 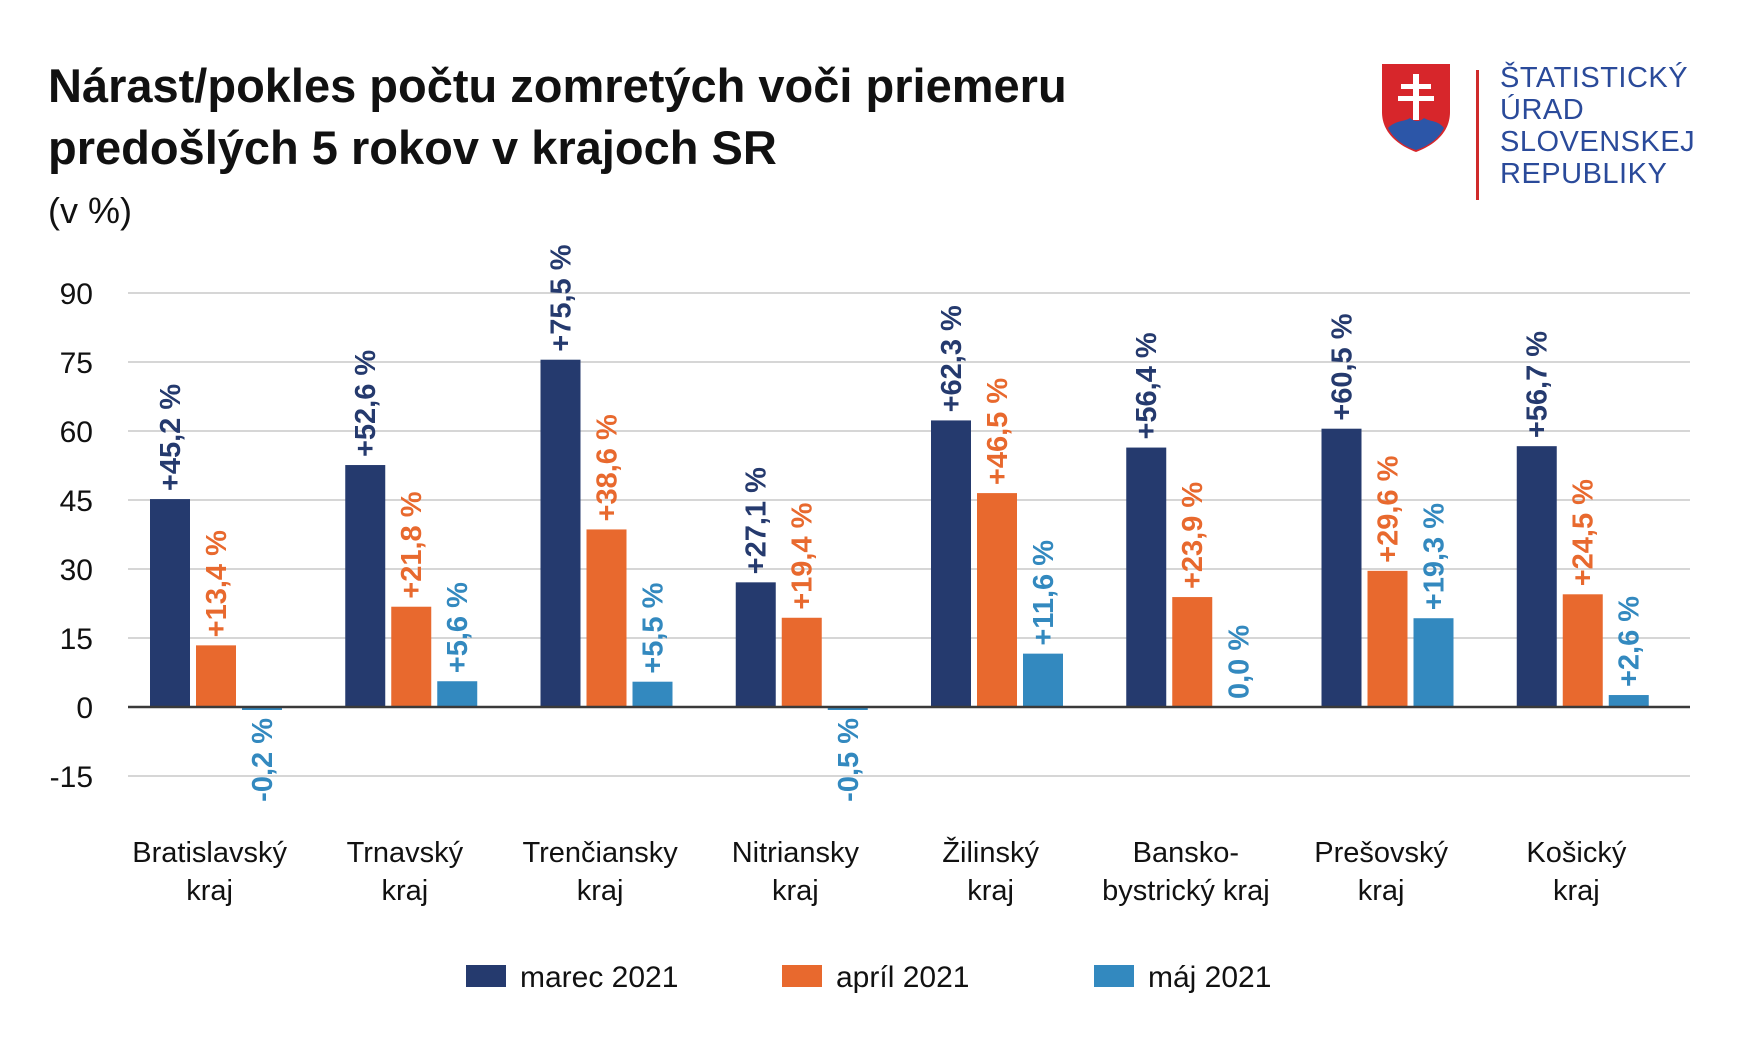 What do you see at coordinates (405, 853) in the screenshot?
I see `category-label: Trnavský` at bounding box center [405, 853].